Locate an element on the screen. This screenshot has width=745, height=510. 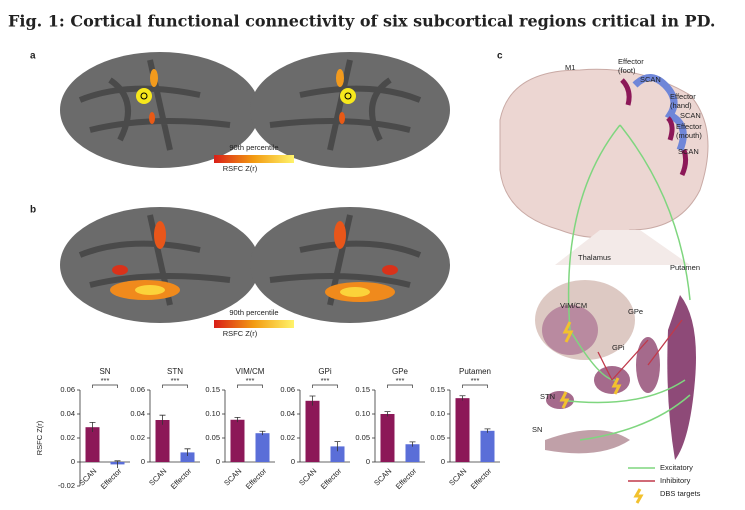
panel-label: a is located at coordinates (33, 56).